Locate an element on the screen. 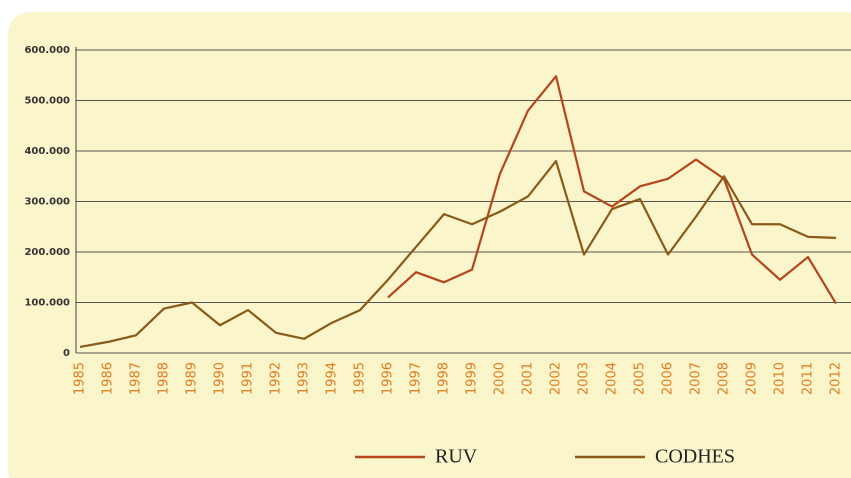 This screenshot has height=478, width=851. legend-label: RUV is located at coordinates (456, 457).